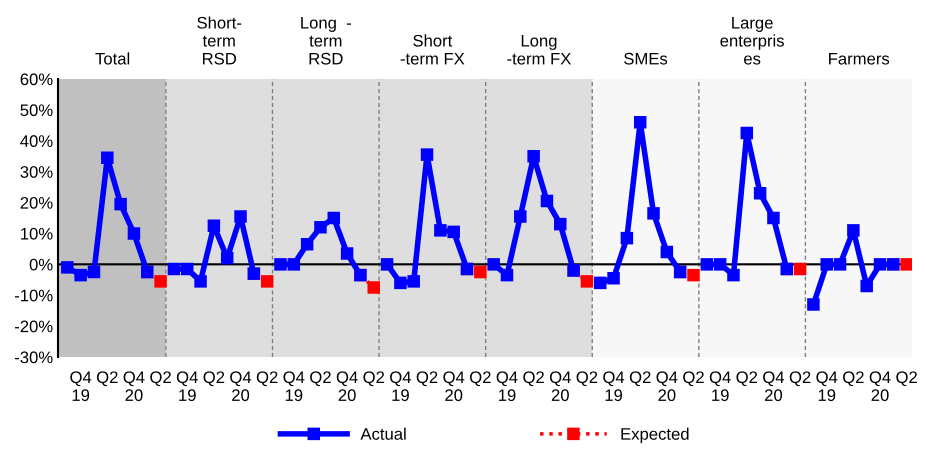 The height and width of the screenshot is (455, 926). What do you see at coordinates (36, 141) in the screenshot?
I see `y-tick-label: 40%` at bounding box center [36, 141].